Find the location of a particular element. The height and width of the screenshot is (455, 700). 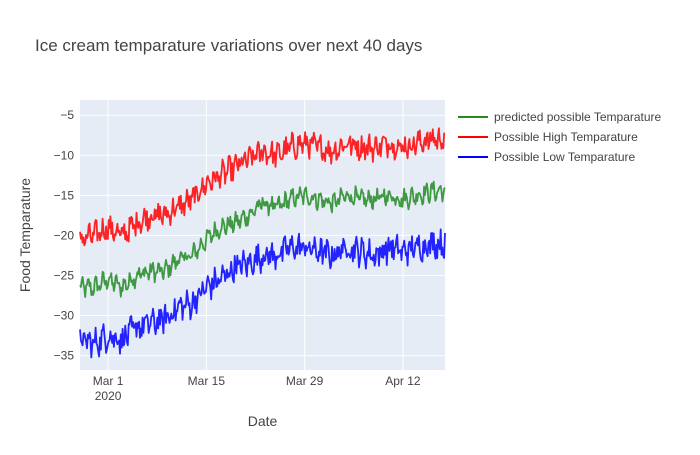

y-axis-title: Food Temparature is located at coordinates (25, 235).